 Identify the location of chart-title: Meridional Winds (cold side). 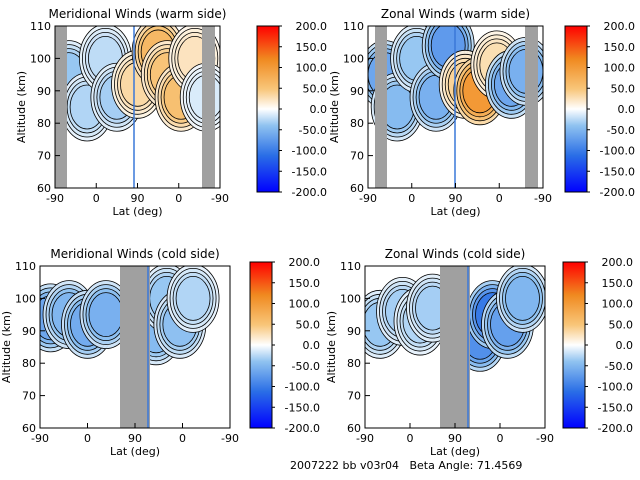
(134, 254).